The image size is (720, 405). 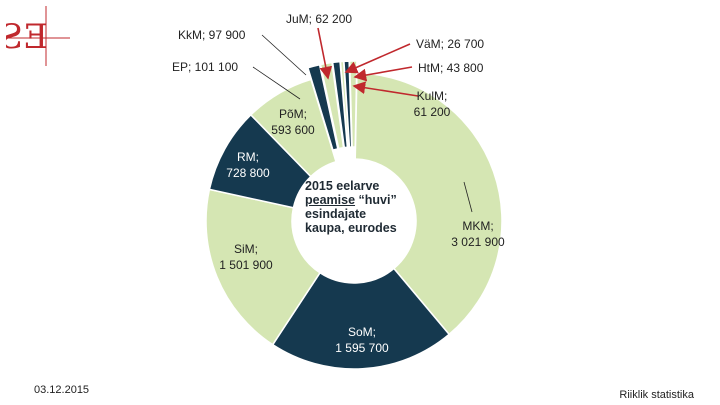 What do you see at coordinates (276, 83) in the screenshot?
I see `leader-line-ep` at bounding box center [276, 83].